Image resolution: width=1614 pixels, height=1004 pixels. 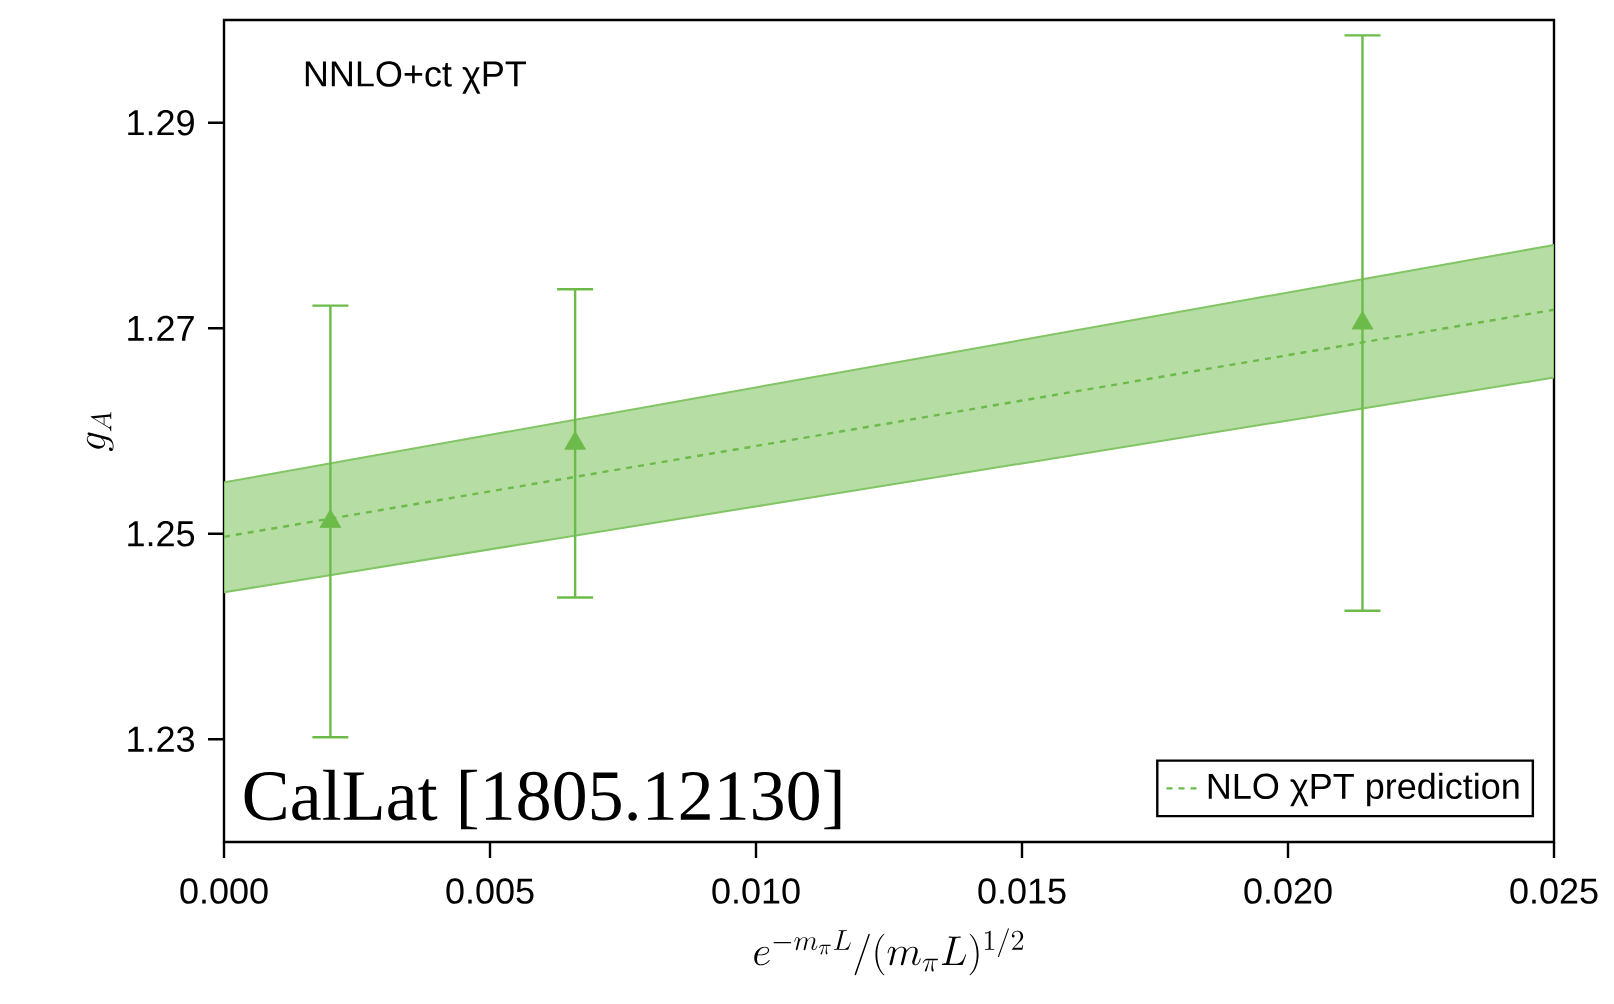 I want to click on x-tick-label: 0.020, so click(x=1288, y=891).